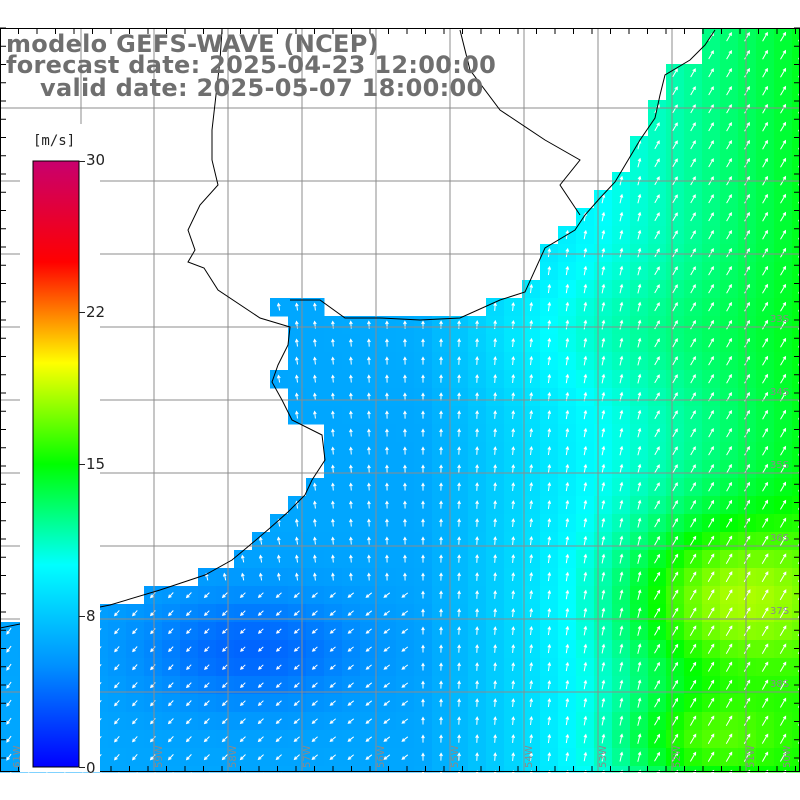 Image resolution: width=800 pixels, height=800 pixels. Describe the element at coordinates (56, 464) in the screenshot. I see `colorbar` at that location.